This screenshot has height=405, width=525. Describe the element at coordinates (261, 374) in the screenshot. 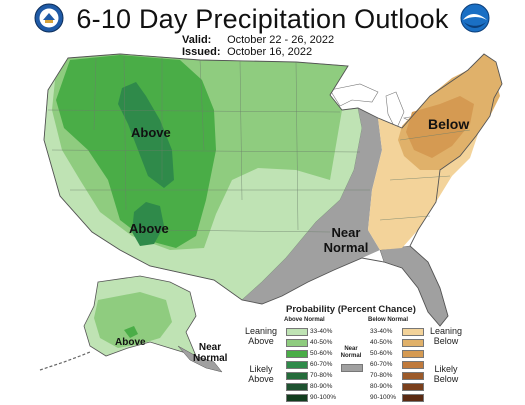

I see `legend-likely-above: Likely Above` at that location.